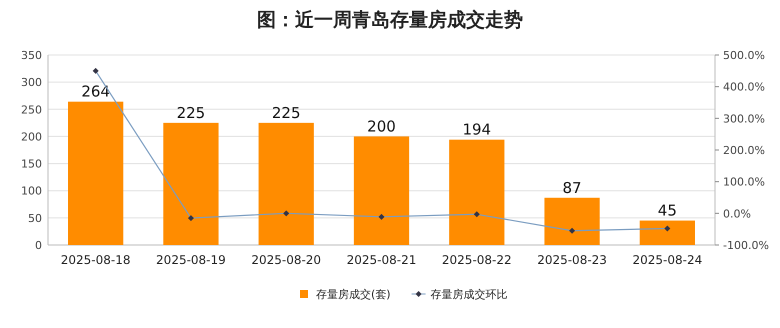  Describe the element at coordinates (746, 245) in the screenshot. I see `y2-tick-label: -100.0%` at that location.